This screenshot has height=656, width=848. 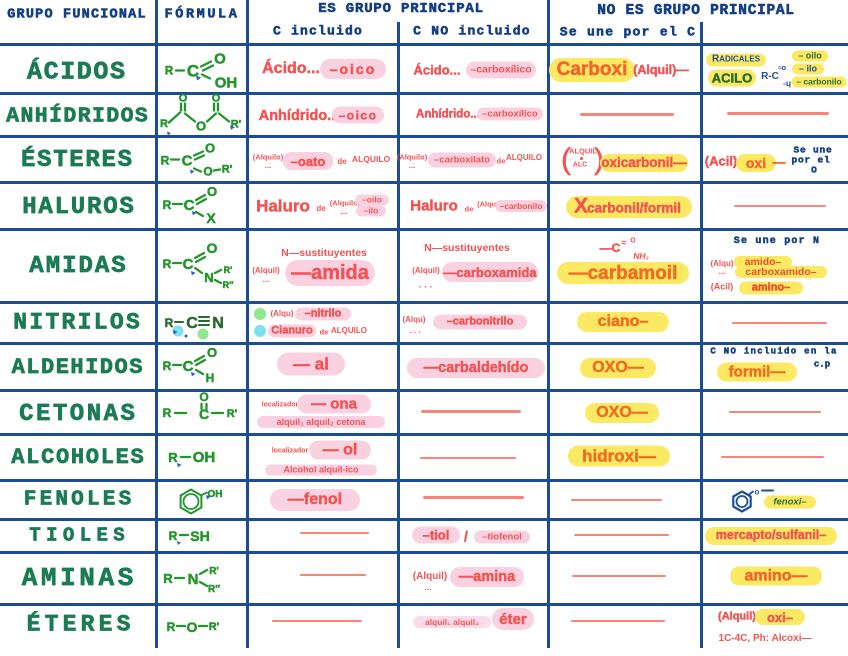 What do you see at coordinates (199, 536) in the screenshot?
I see `svg-text: SH` at bounding box center [199, 536].